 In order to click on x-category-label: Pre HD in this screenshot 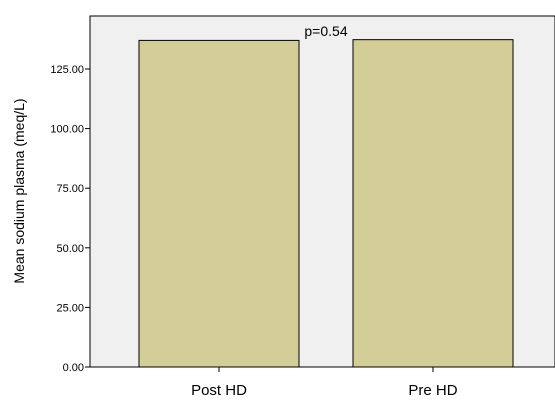, I will do `click(432, 390)`.